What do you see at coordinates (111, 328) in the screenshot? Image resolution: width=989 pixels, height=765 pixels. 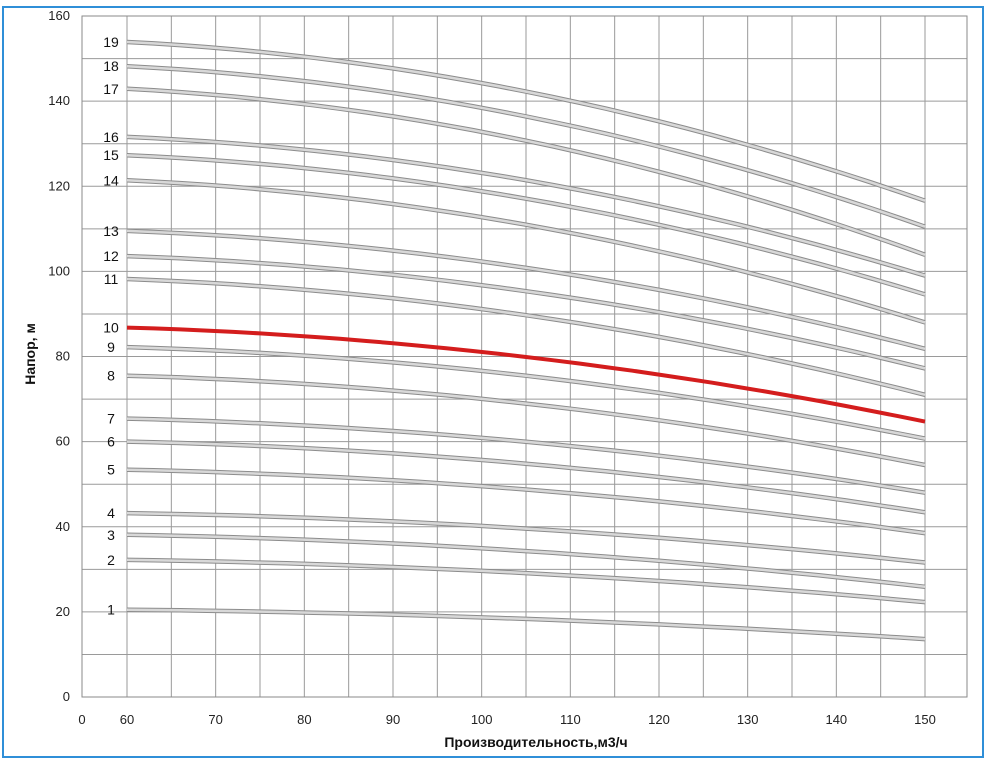 I see `curve-label-10: 10` at bounding box center [111, 328].